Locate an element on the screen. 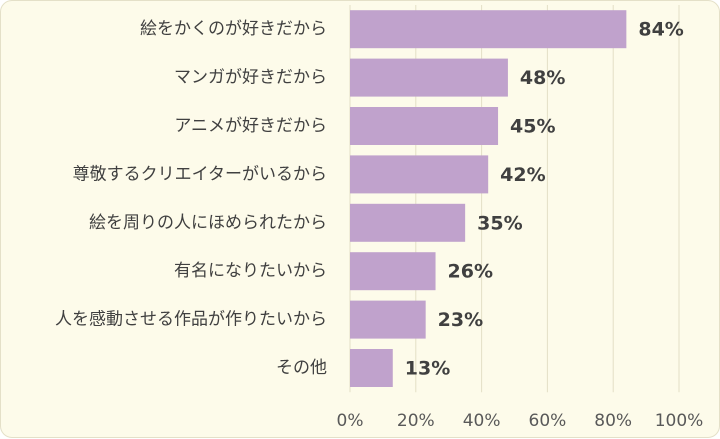  x-axis-ticks: 0% 20% 40% 60% 80% 100% is located at coordinates (520, 421).